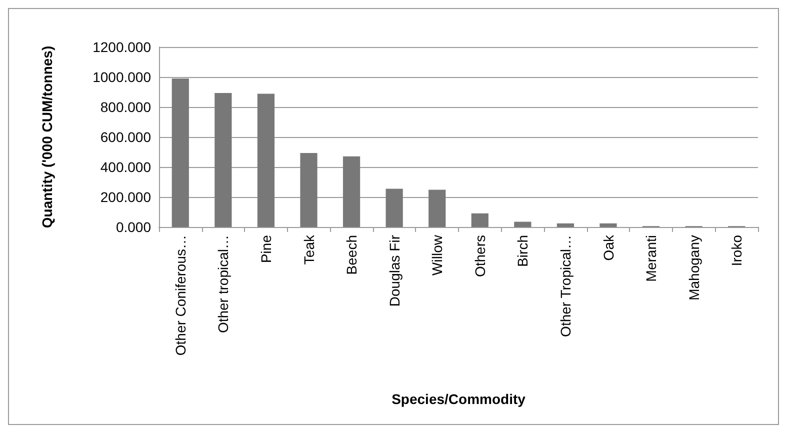 Image resolution: width=787 pixels, height=433 pixels. I want to click on x-tick-label: Willow, so click(437, 255).